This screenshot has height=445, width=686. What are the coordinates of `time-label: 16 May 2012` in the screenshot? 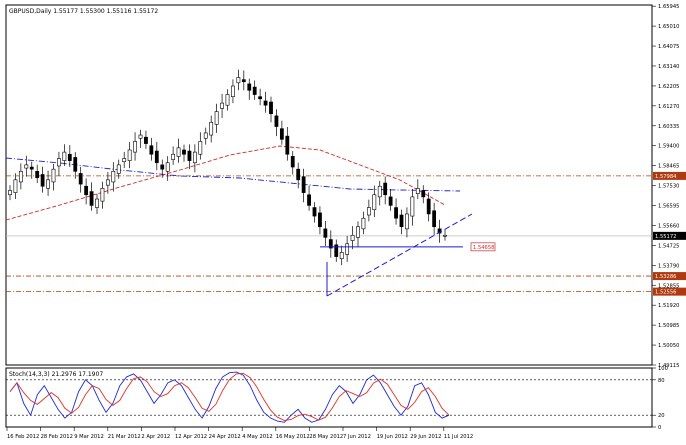 It's located at (293, 437).